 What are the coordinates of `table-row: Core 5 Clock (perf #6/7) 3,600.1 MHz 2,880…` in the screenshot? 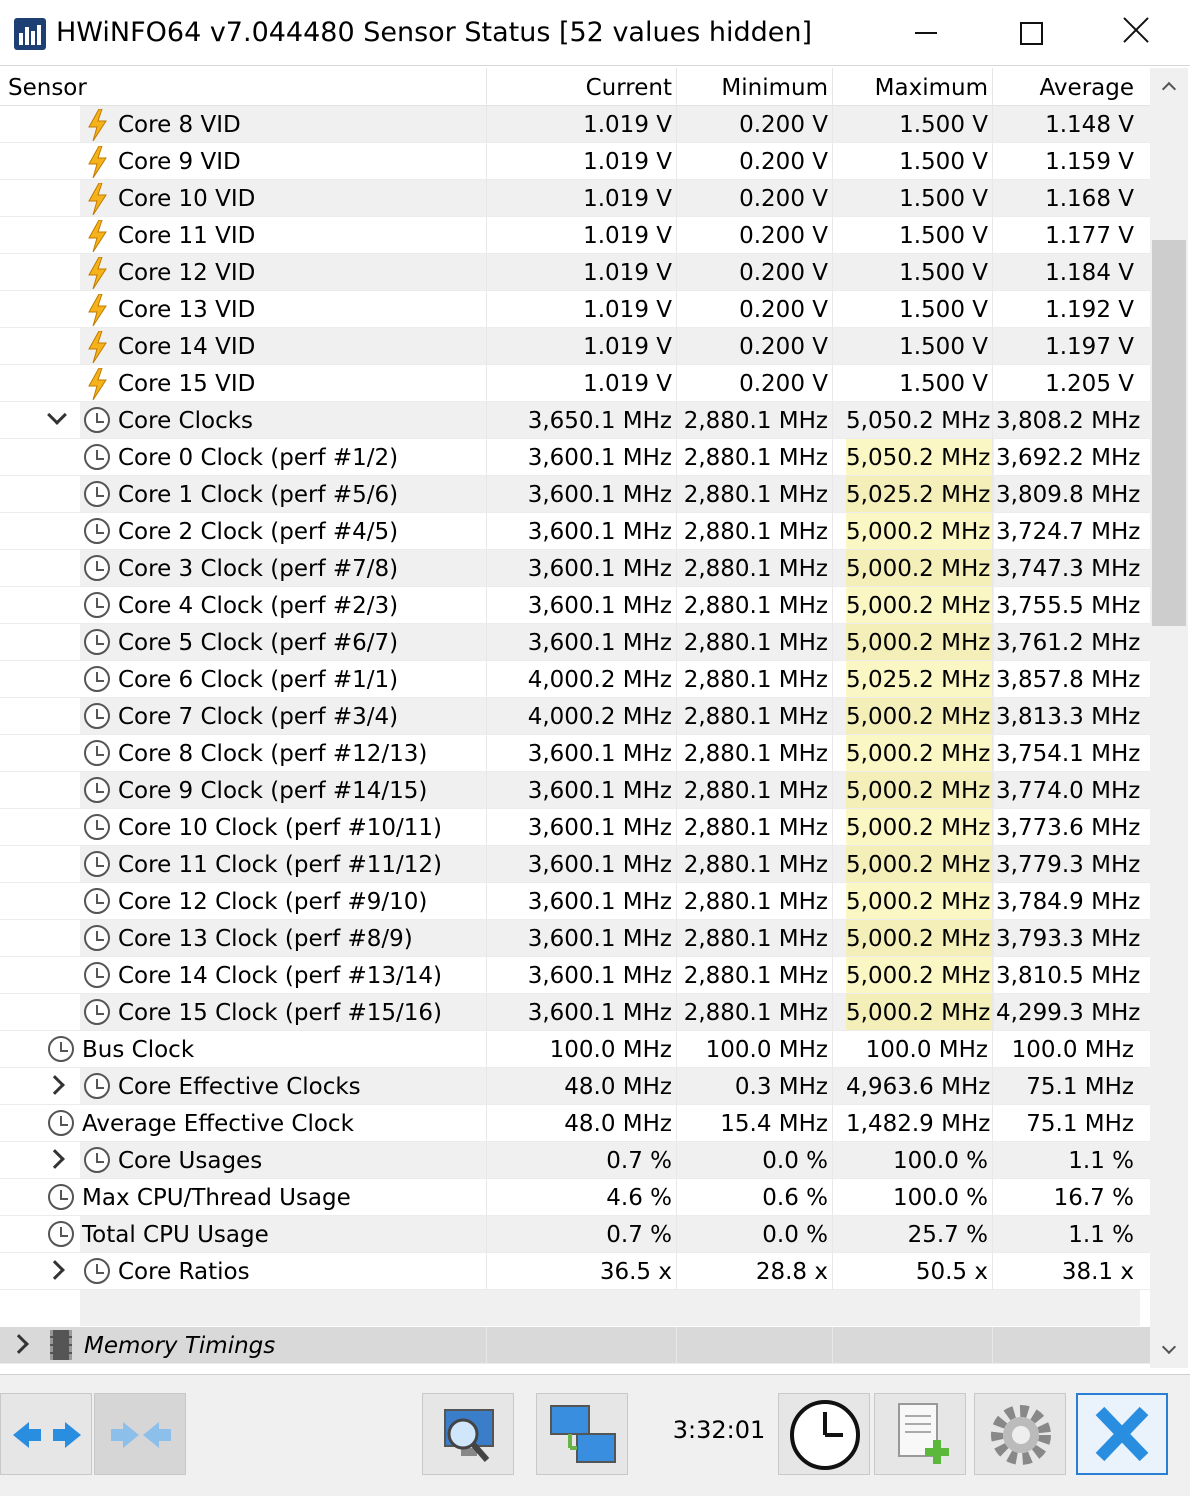 It's located at (575, 642).